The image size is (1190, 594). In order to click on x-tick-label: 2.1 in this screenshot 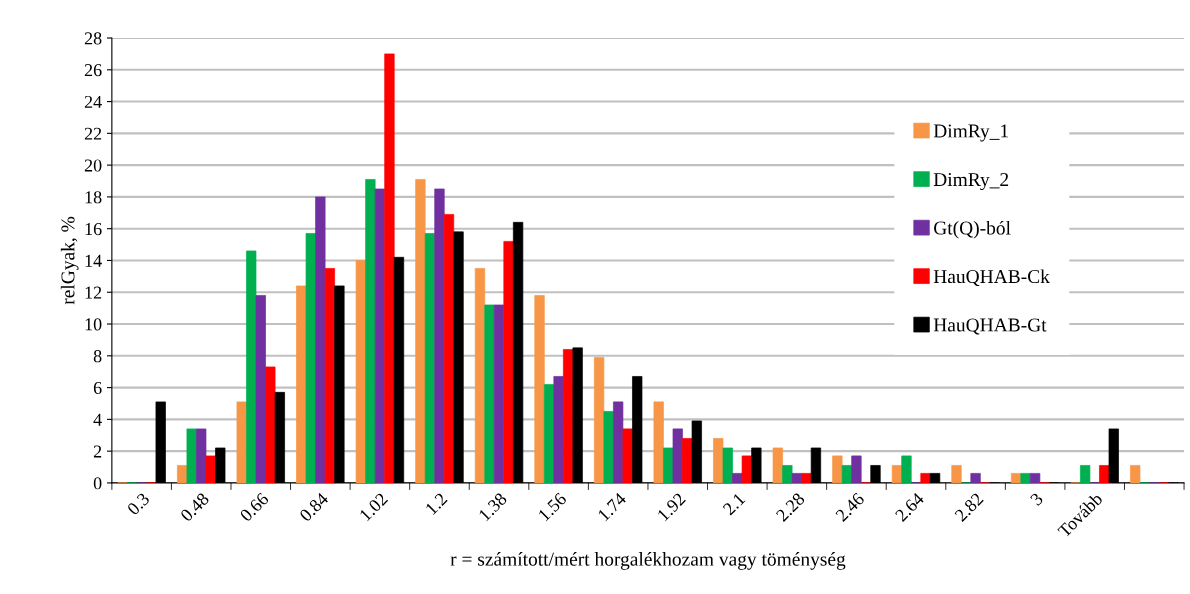, I will do `click(734, 504)`.